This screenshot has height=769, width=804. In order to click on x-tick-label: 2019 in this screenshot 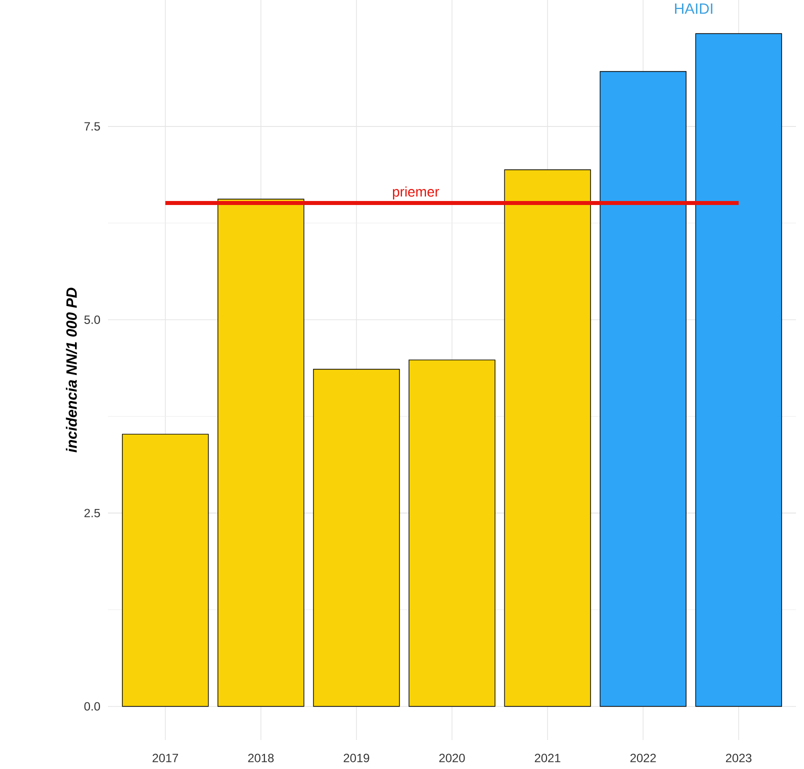, I will do `click(357, 758)`.